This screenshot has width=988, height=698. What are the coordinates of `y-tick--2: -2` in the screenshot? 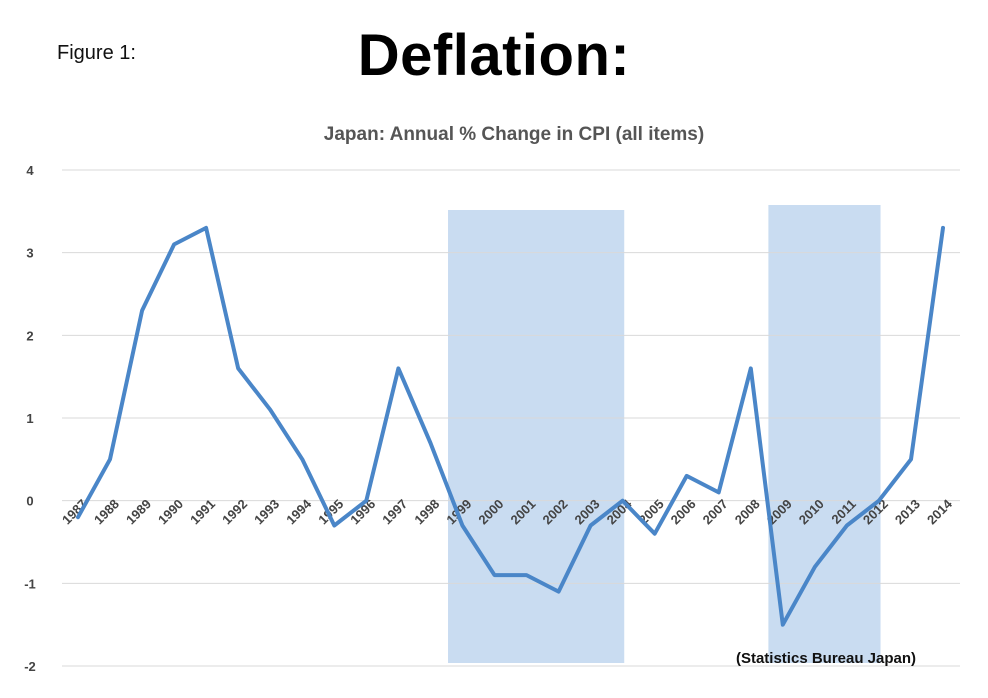 It's located at (30, 666).